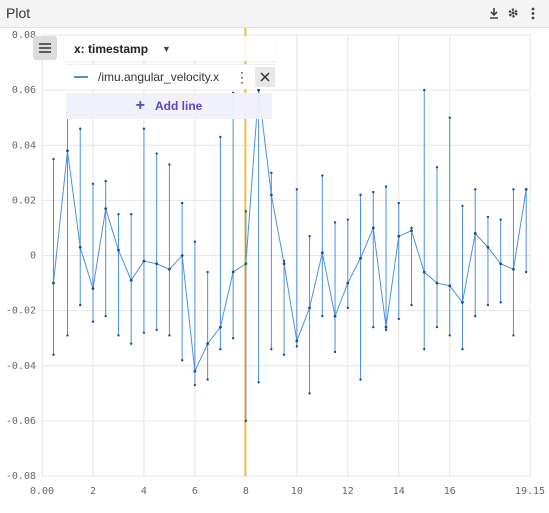 The width and height of the screenshot is (549, 513). I want to click on x-tick-label: 4, so click(144, 491).